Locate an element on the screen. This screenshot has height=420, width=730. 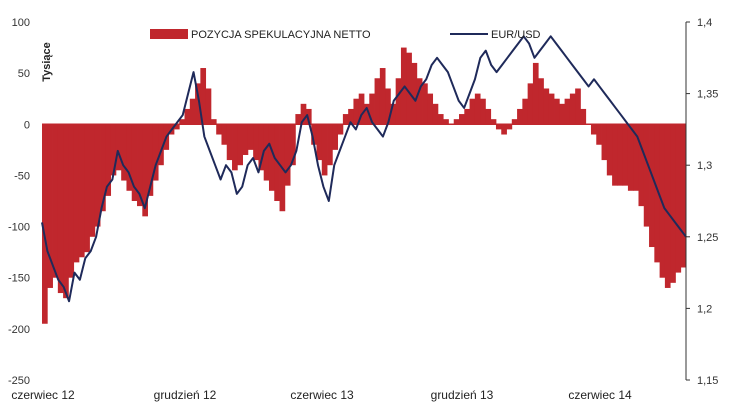
left-axis-ticks: 100 50 0 -50 -100 -150 -200 -250 is located at coordinates (19, 202).